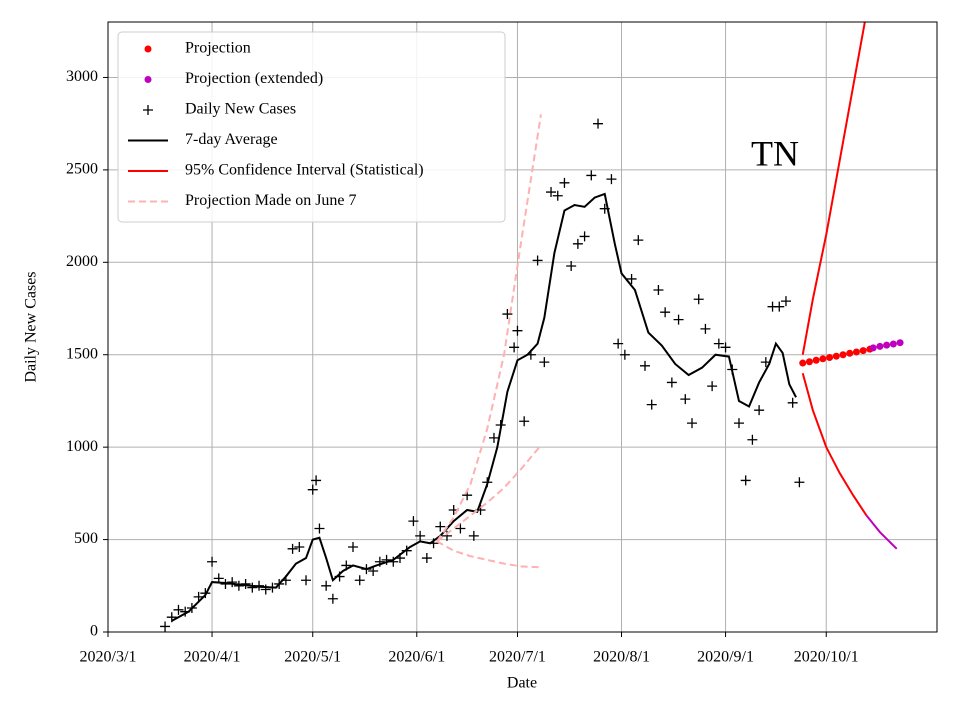 This screenshot has height=725, width=960. Describe the element at coordinates (621, 657) in the screenshot. I see `x-tick-label: 2020/8/1` at that location.